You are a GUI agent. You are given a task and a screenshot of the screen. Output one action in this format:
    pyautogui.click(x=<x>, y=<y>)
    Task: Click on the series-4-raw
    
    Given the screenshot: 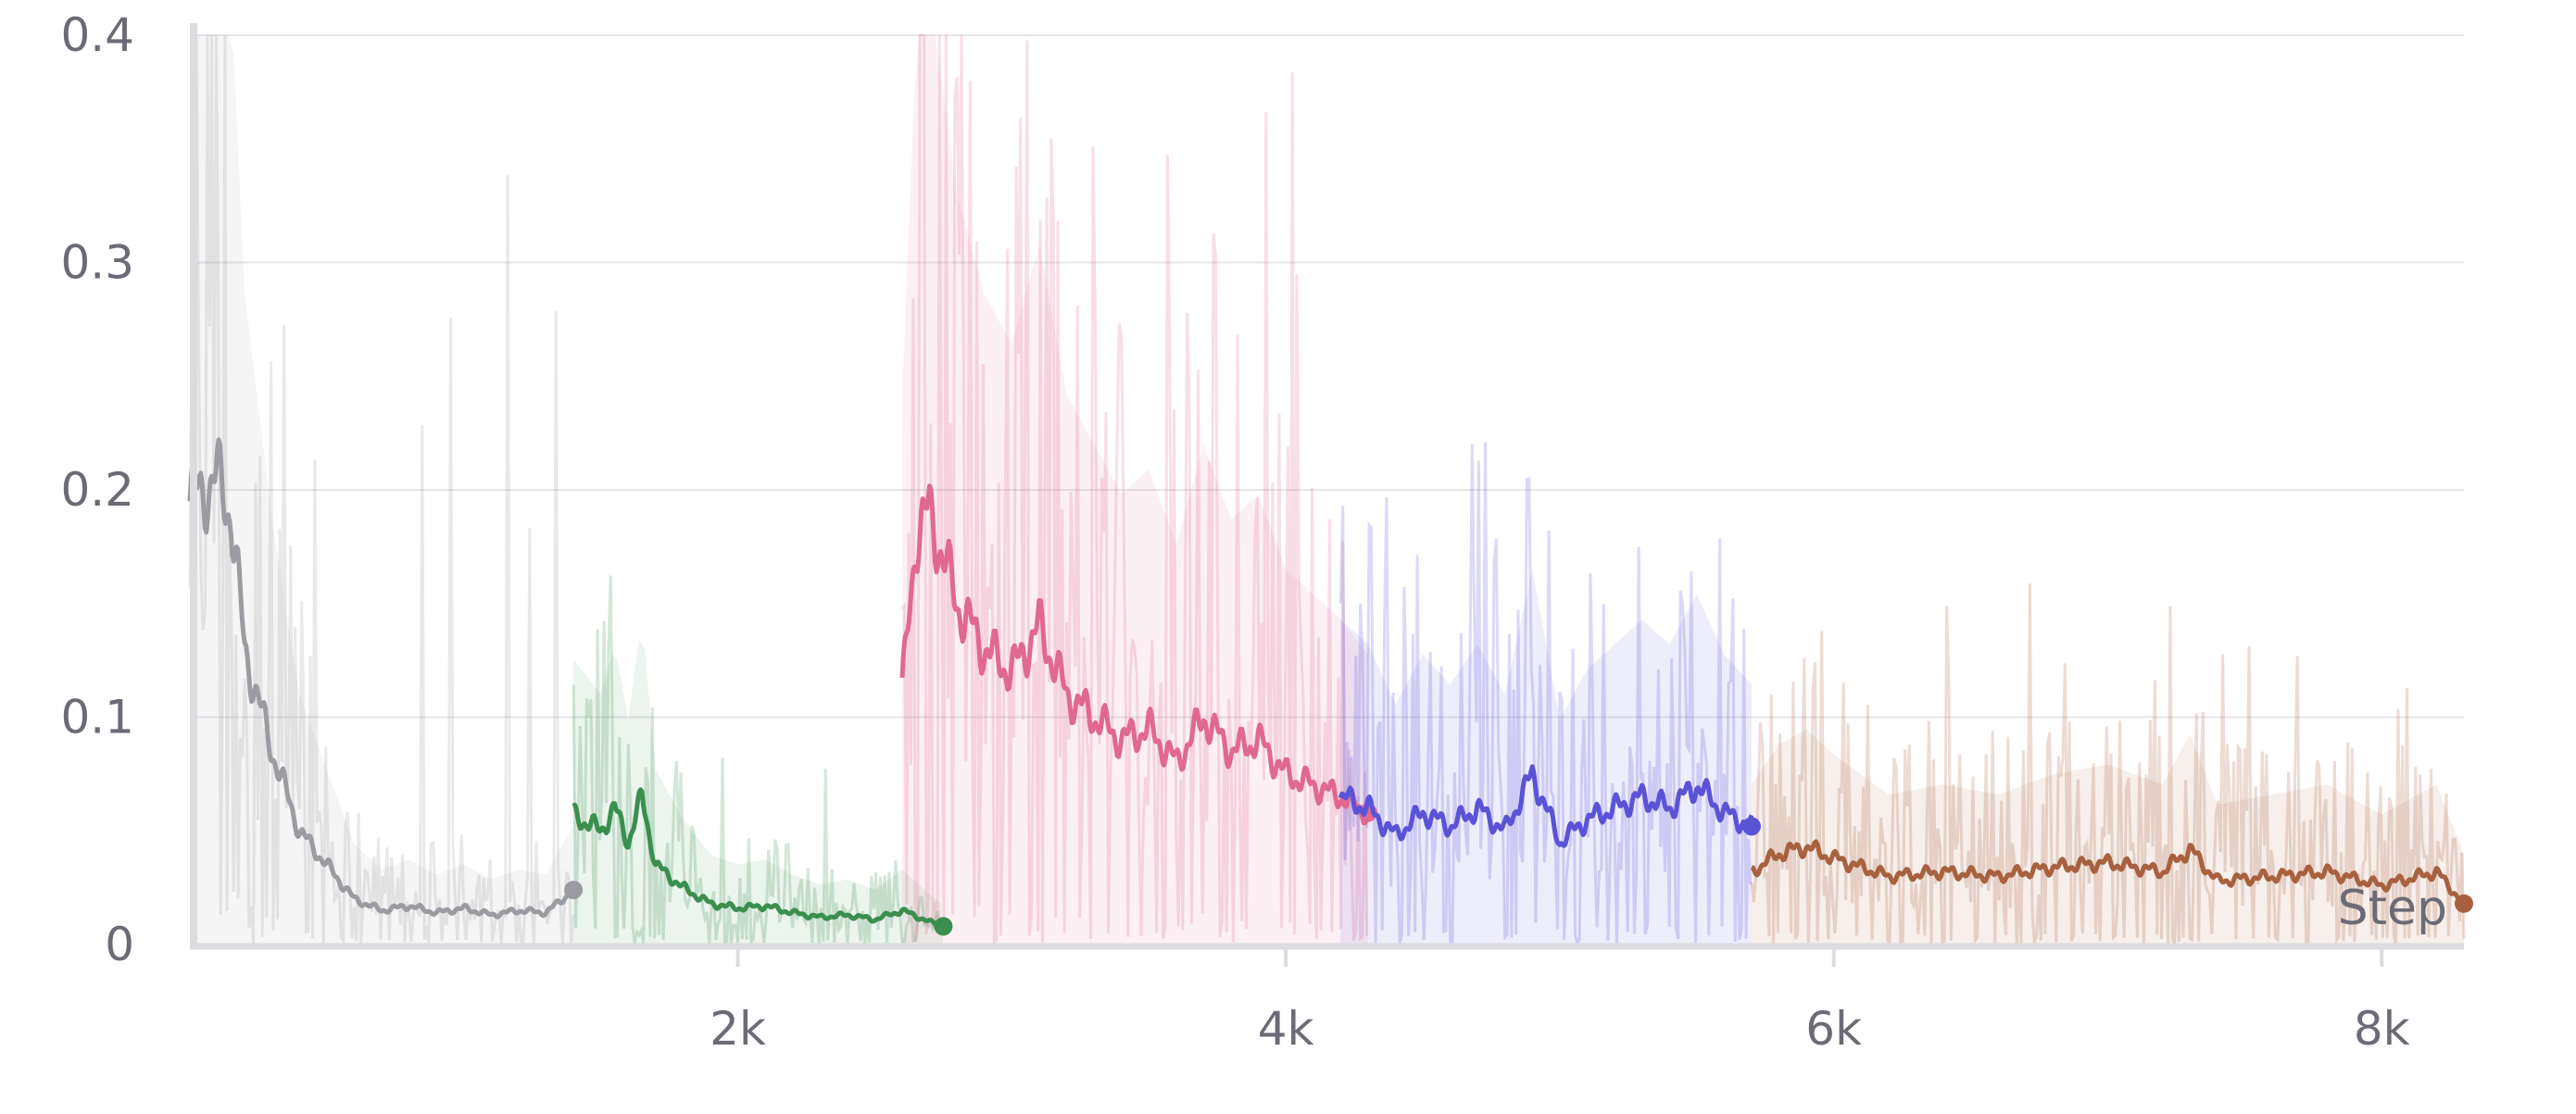 What is the action you would take?
    pyautogui.click(x=2108, y=767)
    